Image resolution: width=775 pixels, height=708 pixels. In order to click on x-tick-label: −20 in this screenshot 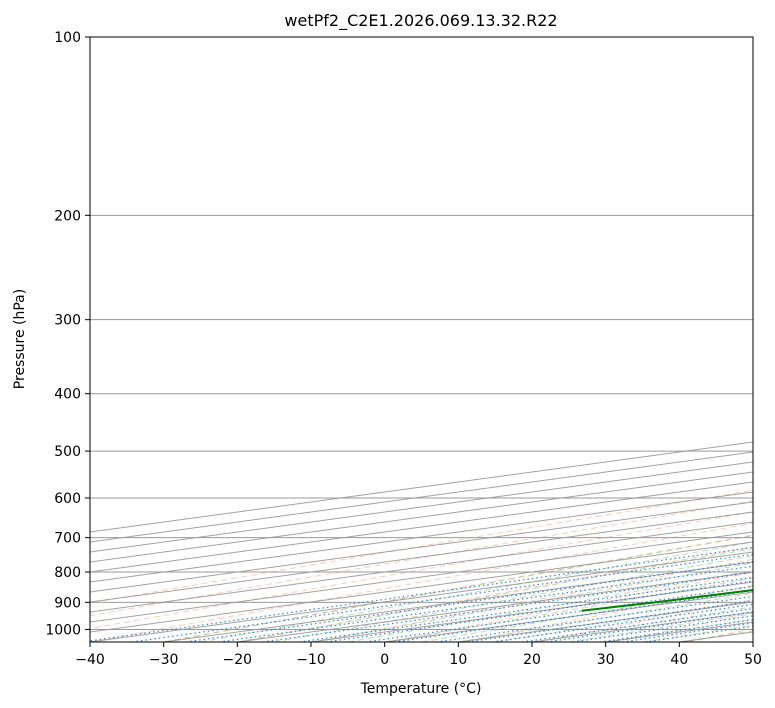, I will do `click(238, 660)`.